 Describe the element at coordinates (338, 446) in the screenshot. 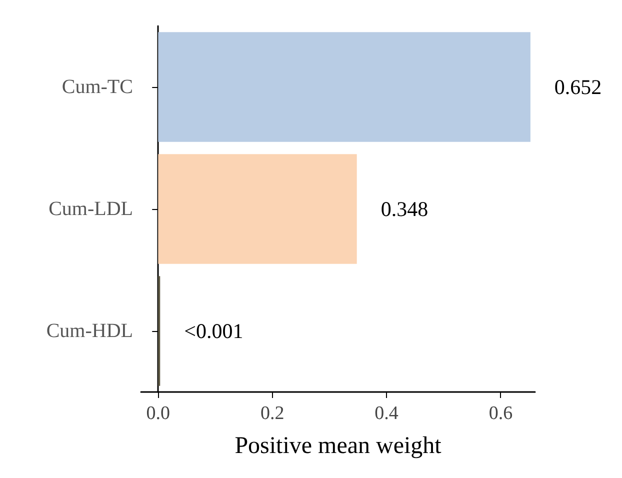

I see `x-axis-title: Positive mean weight` at that location.